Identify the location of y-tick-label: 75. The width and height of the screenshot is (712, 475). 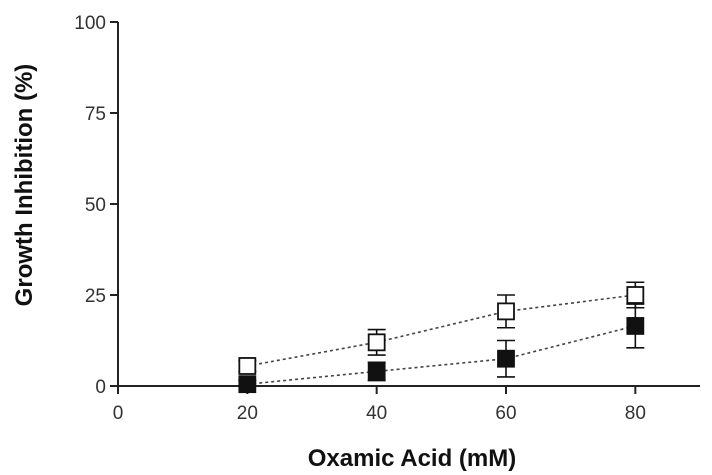
(95, 114).